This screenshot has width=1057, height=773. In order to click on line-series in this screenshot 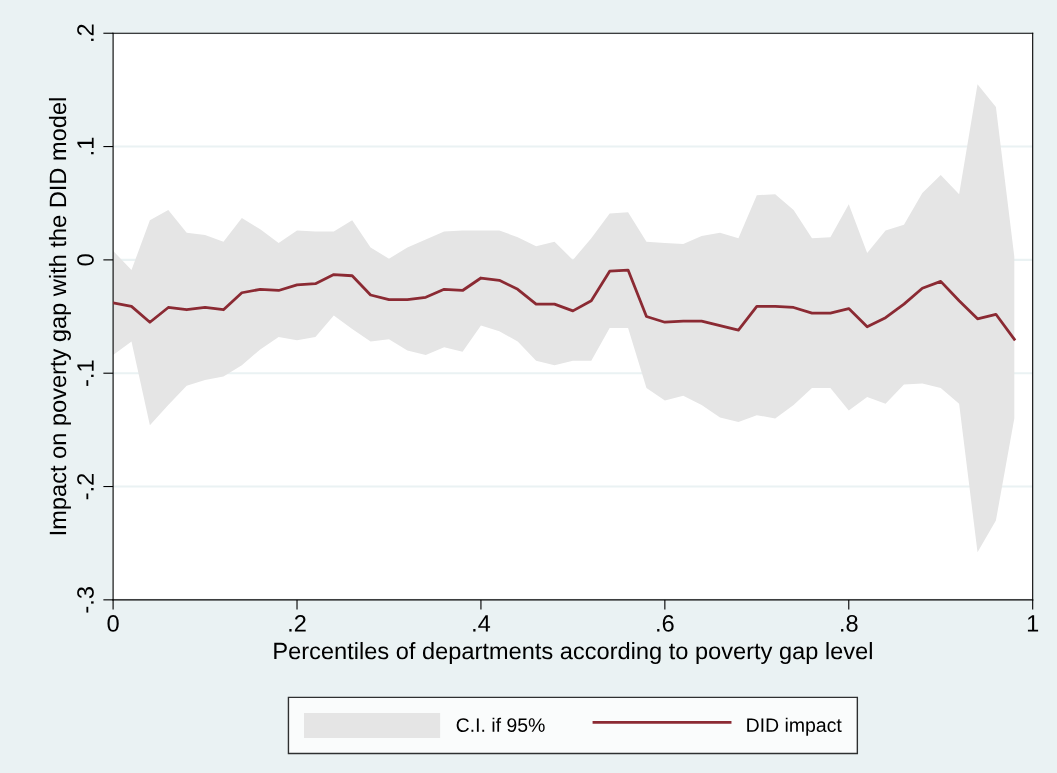, I will do `click(564, 304)`.